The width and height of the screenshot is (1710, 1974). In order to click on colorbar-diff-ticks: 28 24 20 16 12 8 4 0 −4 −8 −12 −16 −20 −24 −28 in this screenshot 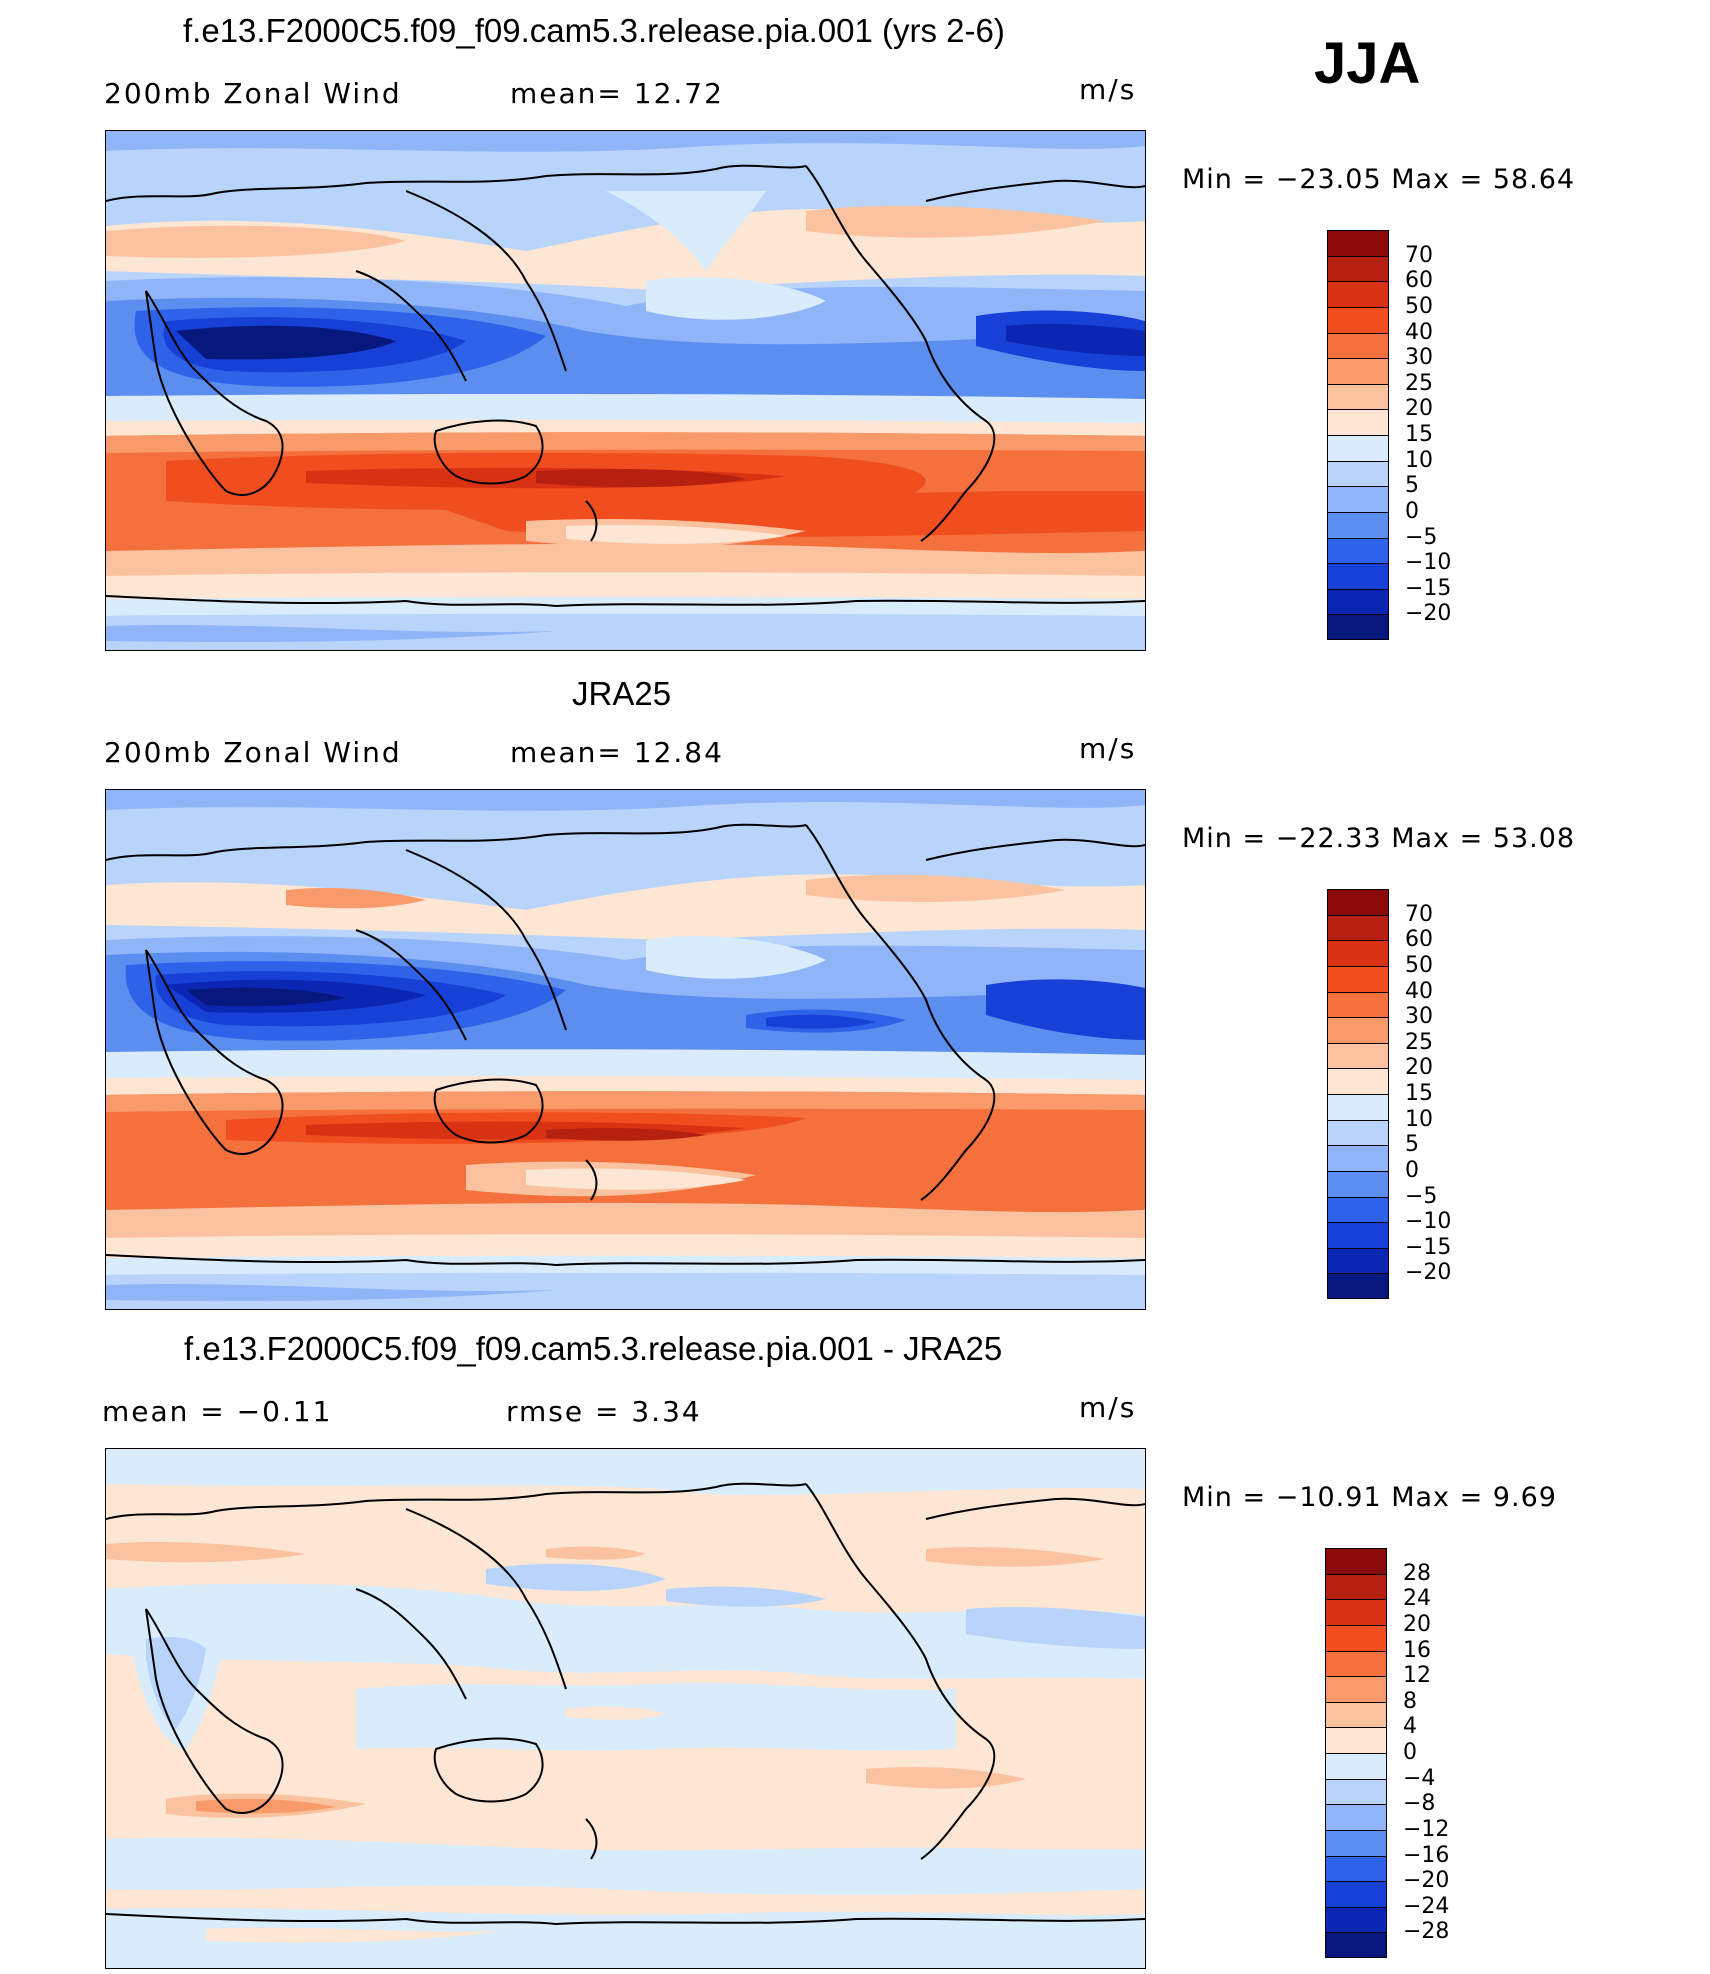, I will do `click(1443, 1753)`.